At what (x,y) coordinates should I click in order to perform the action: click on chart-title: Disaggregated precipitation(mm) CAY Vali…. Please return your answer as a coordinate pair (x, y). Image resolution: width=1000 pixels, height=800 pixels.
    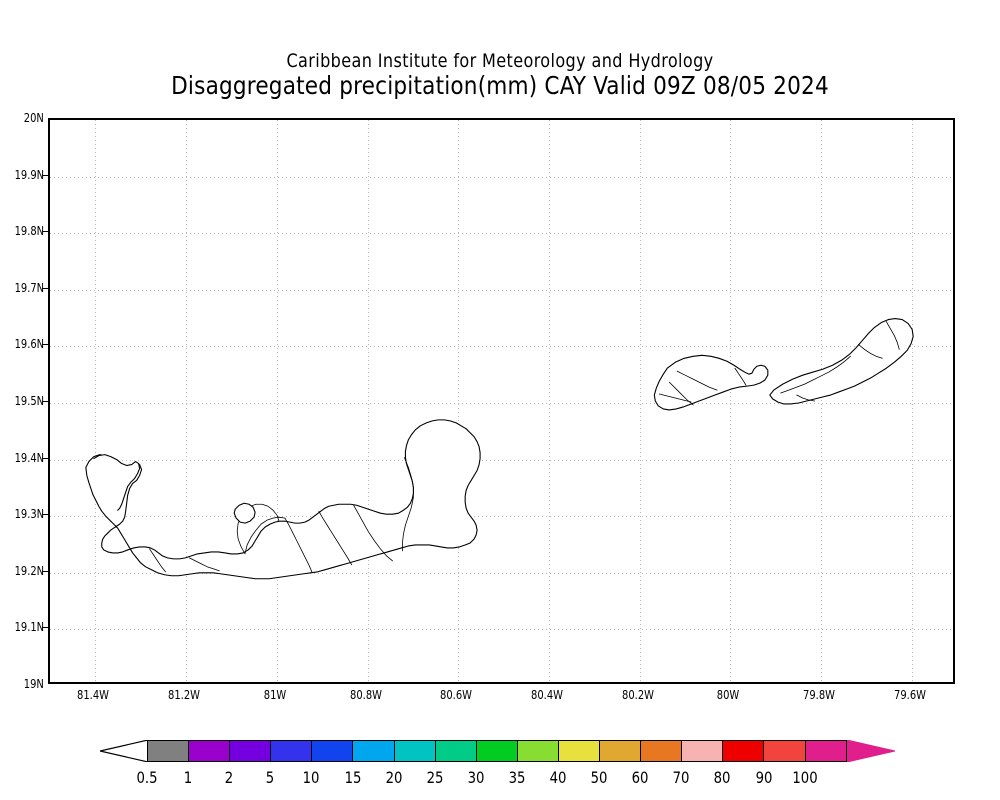
    Looking at the image, I should click on (500, 85).